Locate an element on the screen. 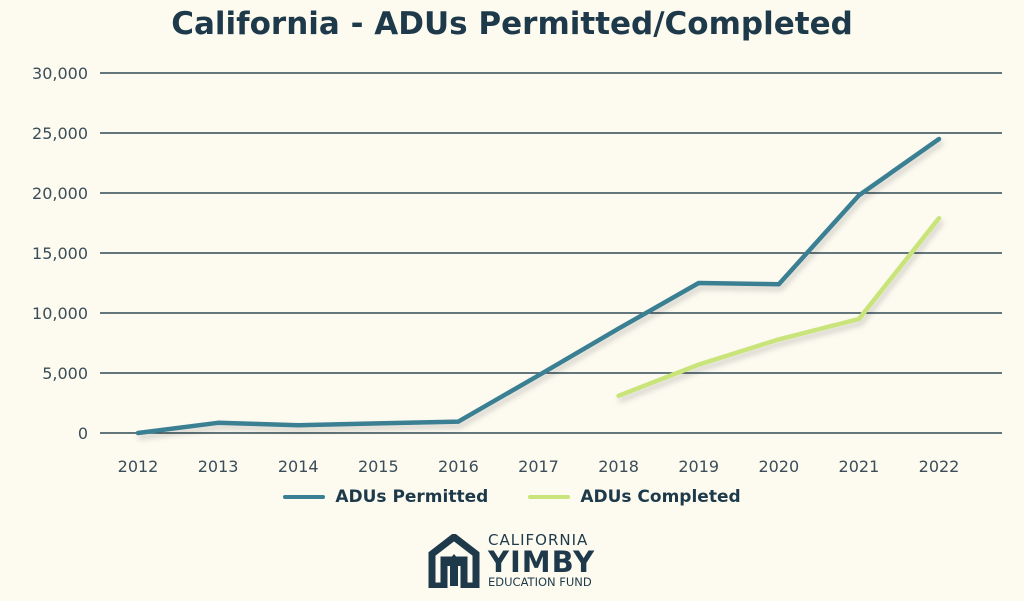  x-tick-label: 2019 is located at coordinates (698, 466).